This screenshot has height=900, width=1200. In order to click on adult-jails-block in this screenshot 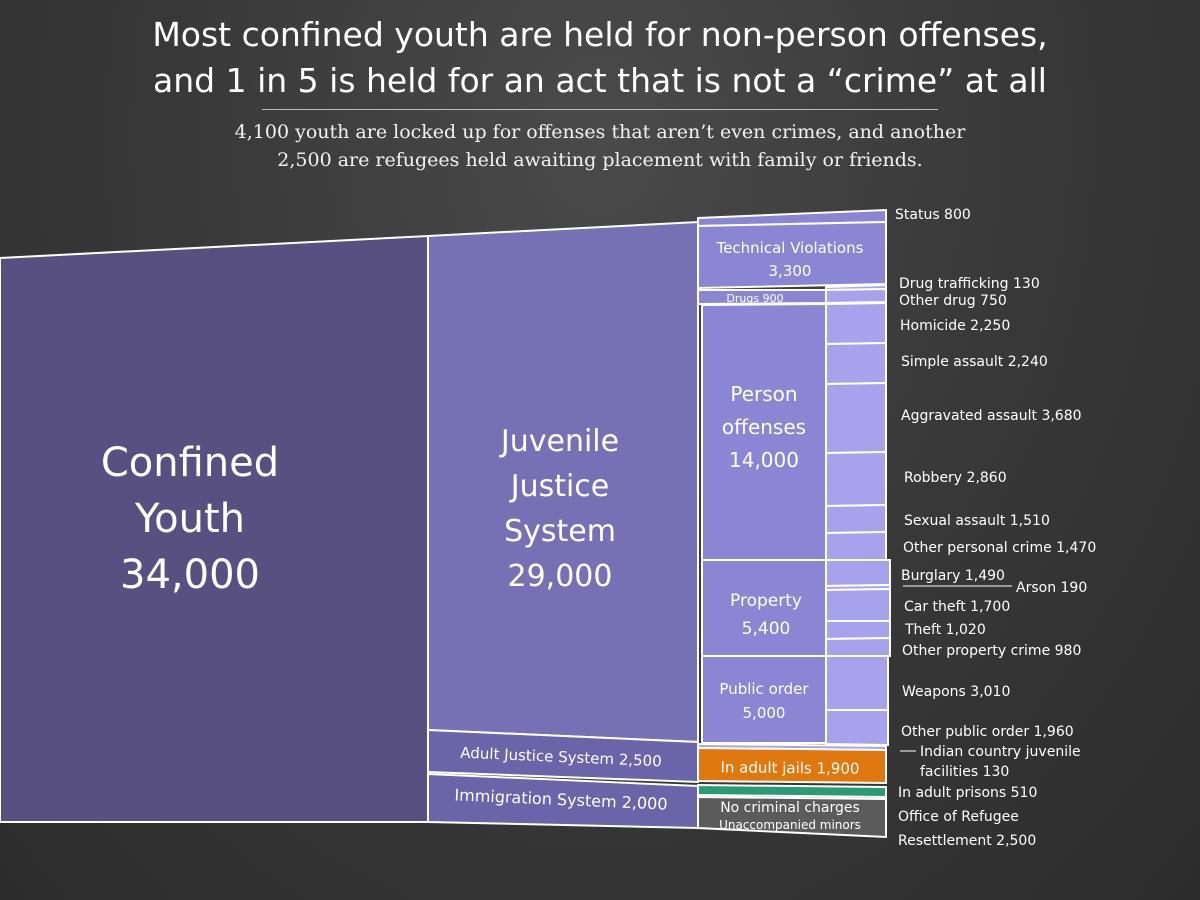, I will do `click(792, 765)`.